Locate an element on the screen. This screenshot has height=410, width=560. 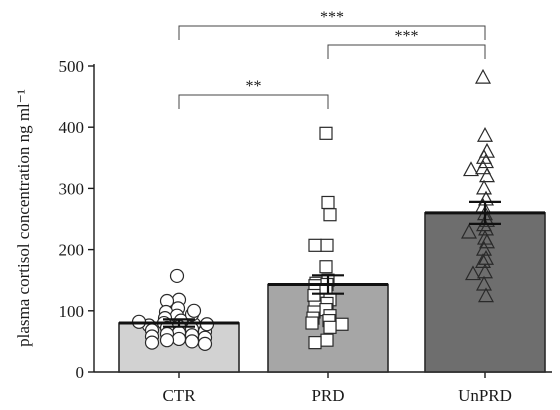
y-tick-label-2: 200 is located at coordinates (72, 250).